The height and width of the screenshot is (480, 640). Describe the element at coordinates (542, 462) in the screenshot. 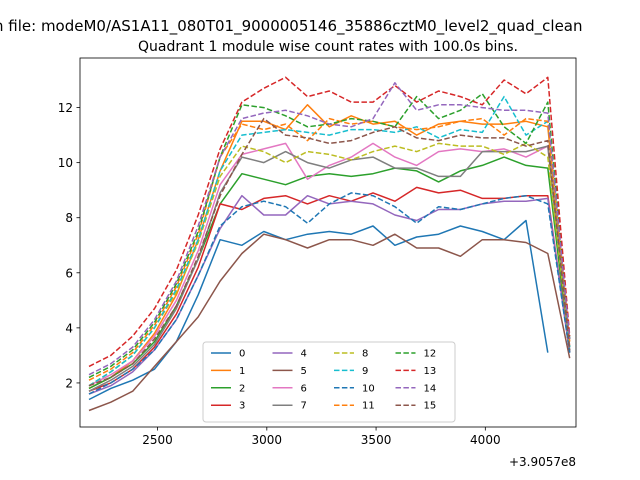

I see `x-offset-label: +3.9057e8` at that location.